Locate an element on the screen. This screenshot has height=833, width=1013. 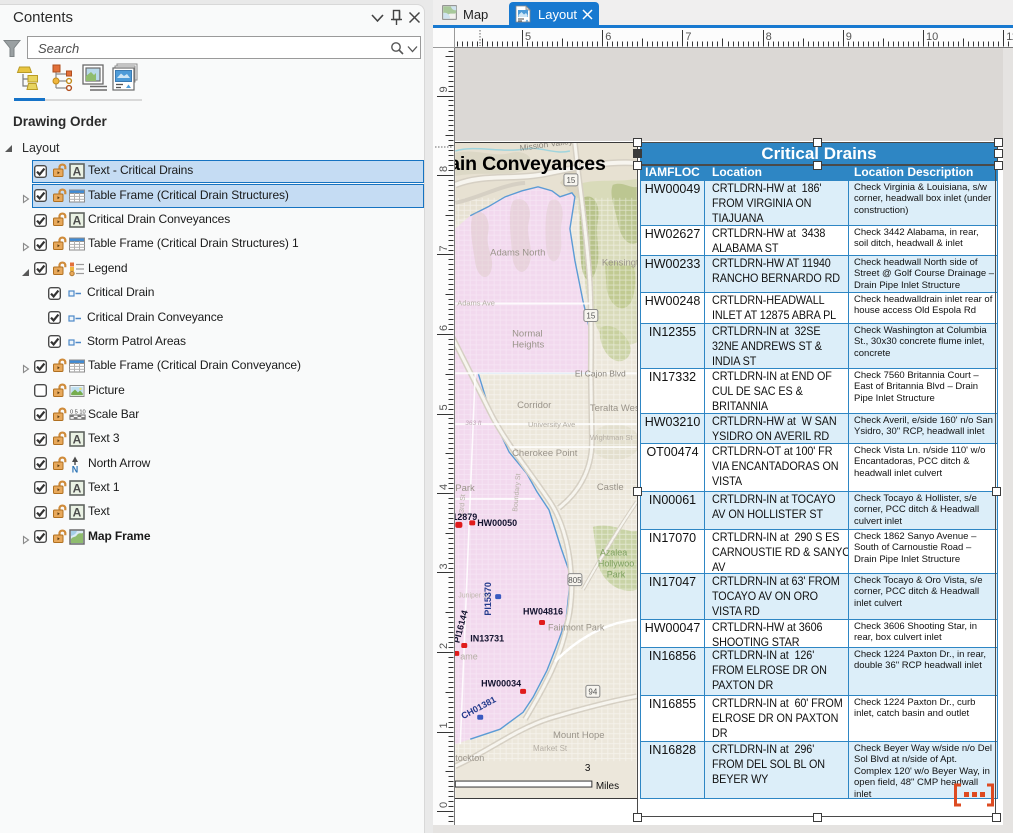
svg-text: 10 is located at coordinates (932, 37).